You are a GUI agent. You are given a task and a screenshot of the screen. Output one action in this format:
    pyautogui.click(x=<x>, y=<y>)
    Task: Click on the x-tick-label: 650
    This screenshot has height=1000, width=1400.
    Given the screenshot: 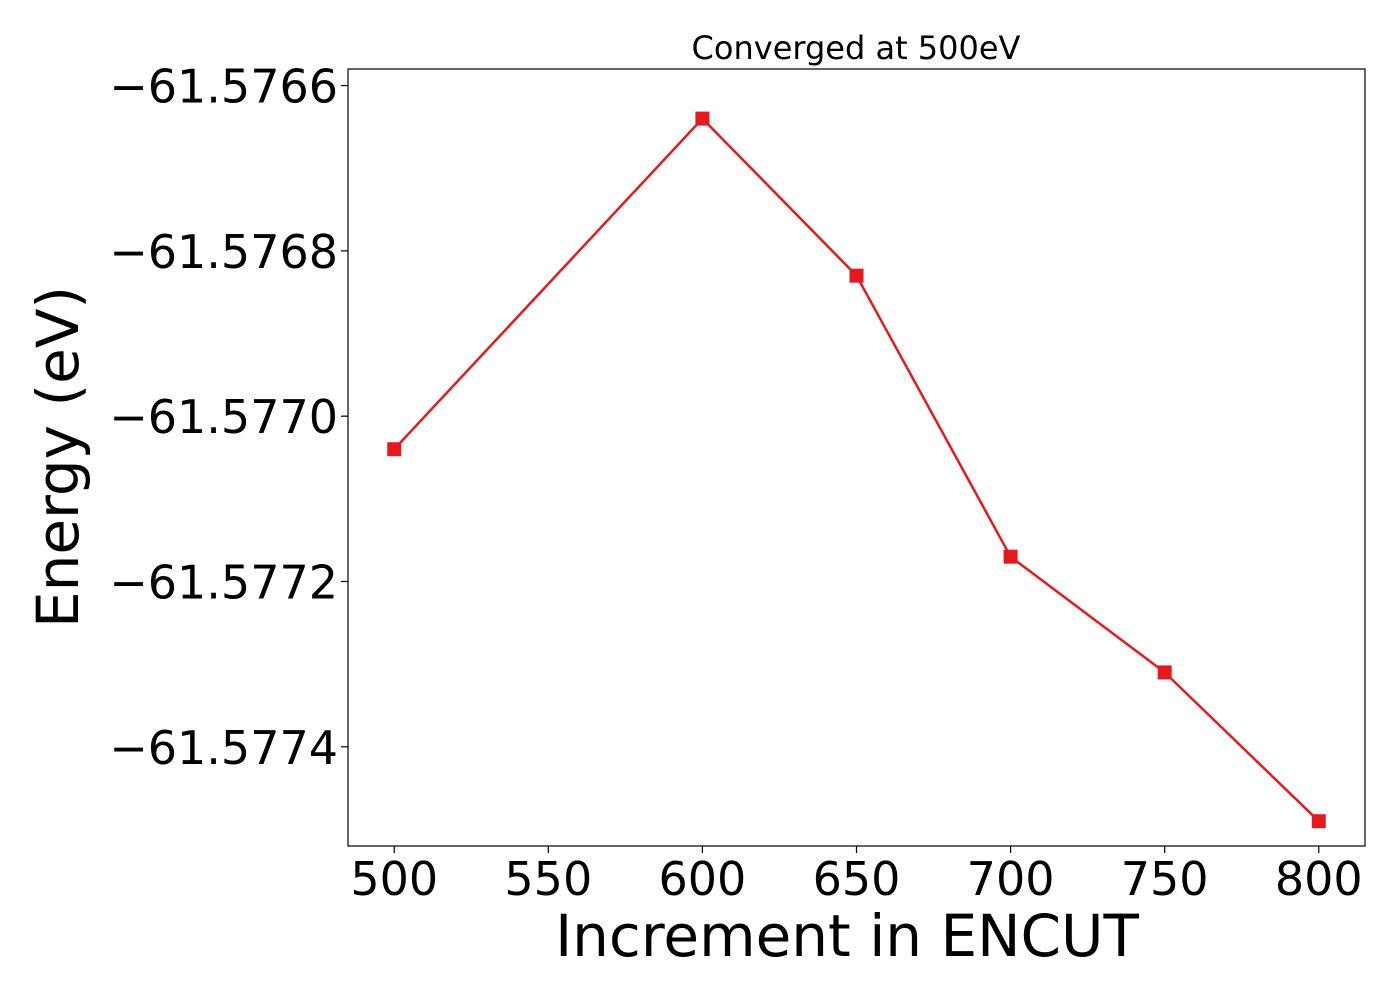 What is the action you would take?
    pyautogui.click(x=857, y=879)
    